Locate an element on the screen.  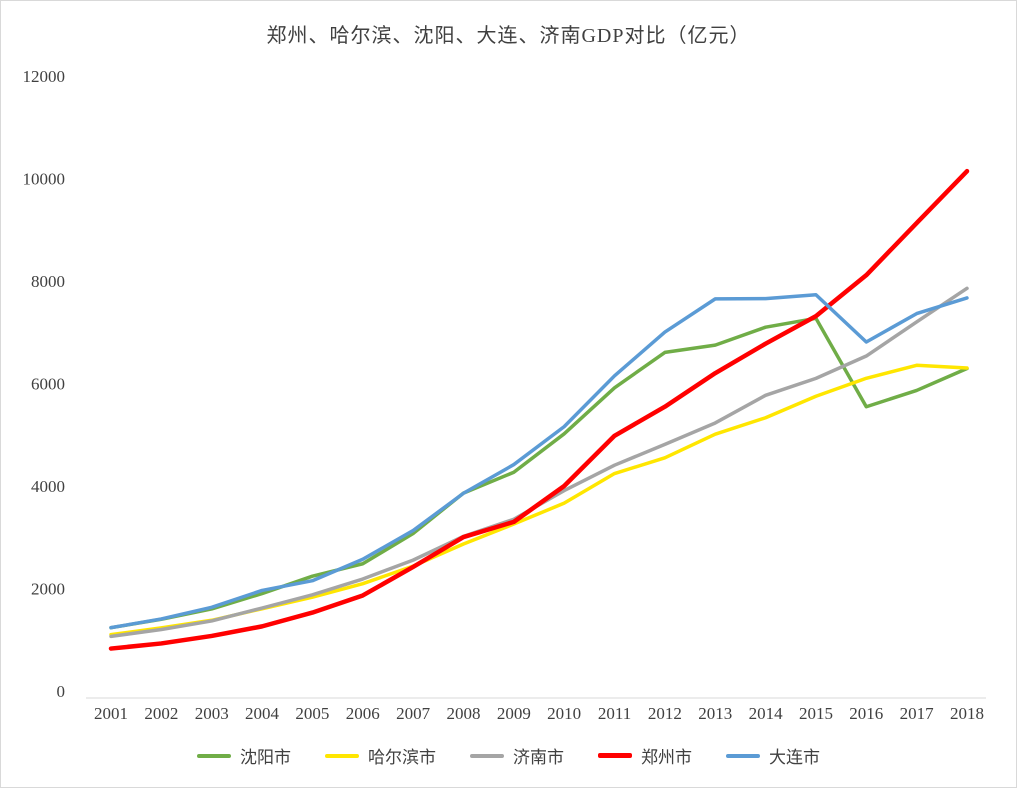
x-axis-tick-label: 2016 is located at coordinates (866, 713).